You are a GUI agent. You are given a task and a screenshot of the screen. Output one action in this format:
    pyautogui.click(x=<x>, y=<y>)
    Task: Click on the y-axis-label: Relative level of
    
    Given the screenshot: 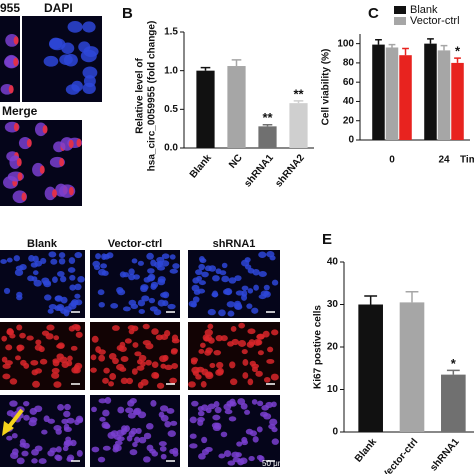 What is the action you would take?
    pyautogui.click(x=140, y=96)
    